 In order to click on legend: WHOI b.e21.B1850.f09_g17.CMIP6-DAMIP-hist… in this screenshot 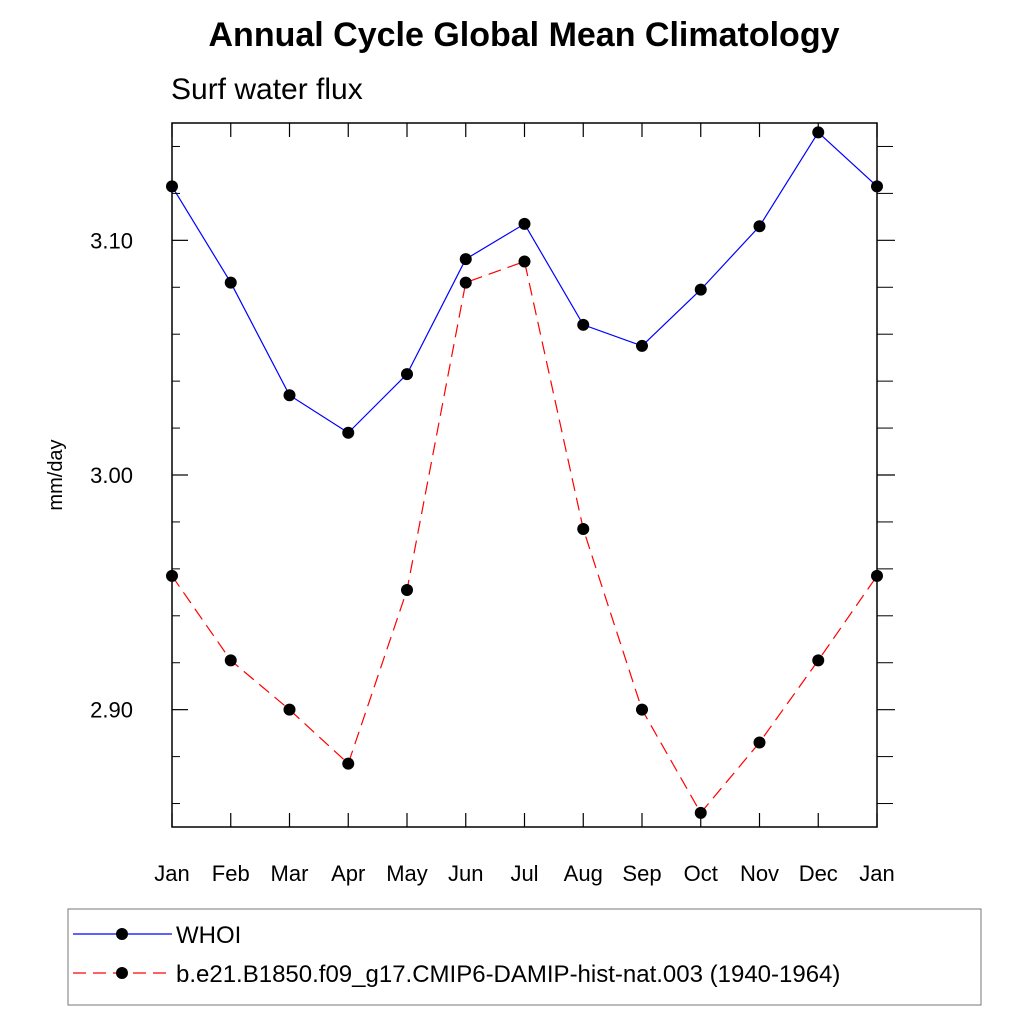, I will do `click(456, 955)`.